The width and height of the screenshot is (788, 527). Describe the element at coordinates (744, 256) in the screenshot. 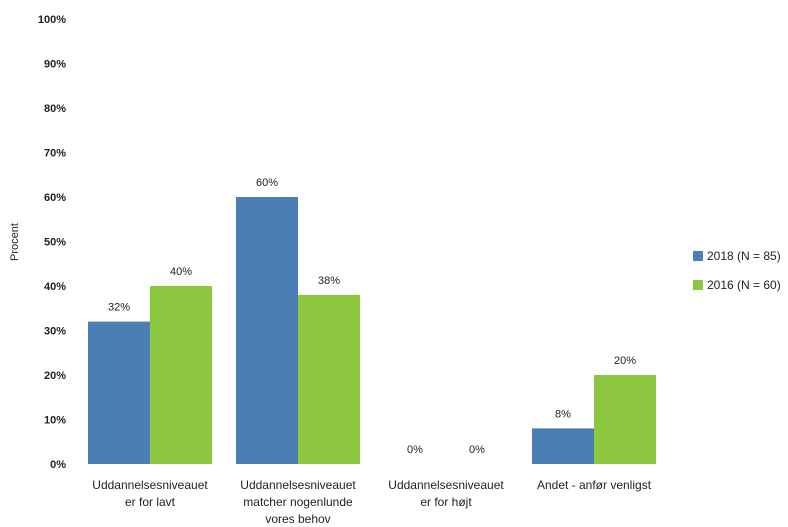

I see `legend-label: 2018 (N = 85)` at that location.